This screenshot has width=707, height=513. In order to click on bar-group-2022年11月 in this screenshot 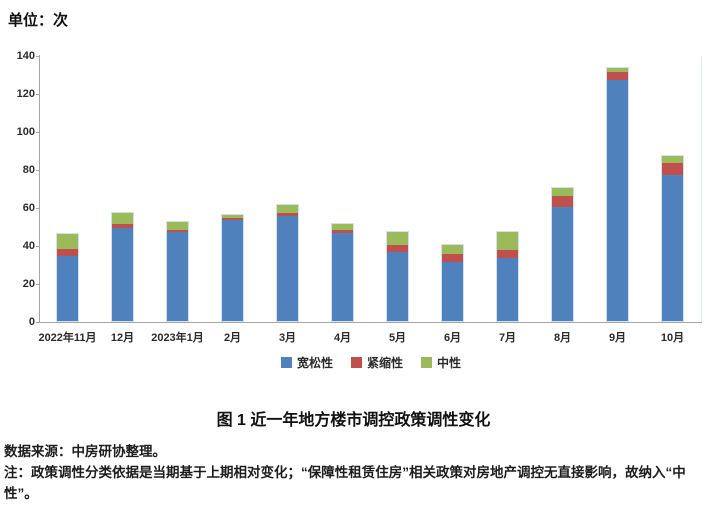, I will do `click(67, 277)`.